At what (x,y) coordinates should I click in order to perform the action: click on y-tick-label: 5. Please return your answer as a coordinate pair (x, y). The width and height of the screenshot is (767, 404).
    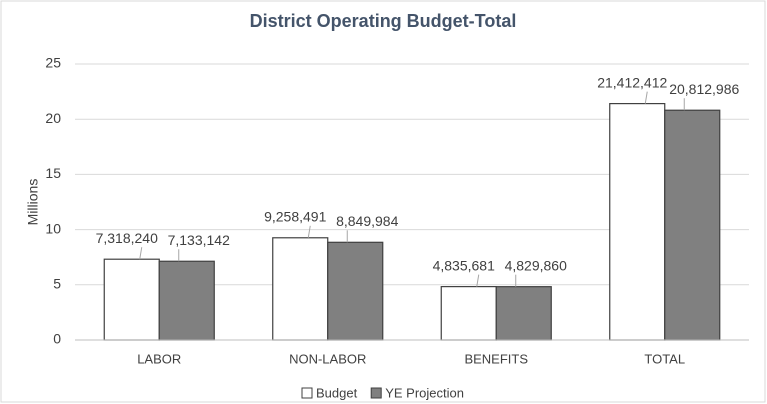
    Looking at the image, I should click on (57, 284).